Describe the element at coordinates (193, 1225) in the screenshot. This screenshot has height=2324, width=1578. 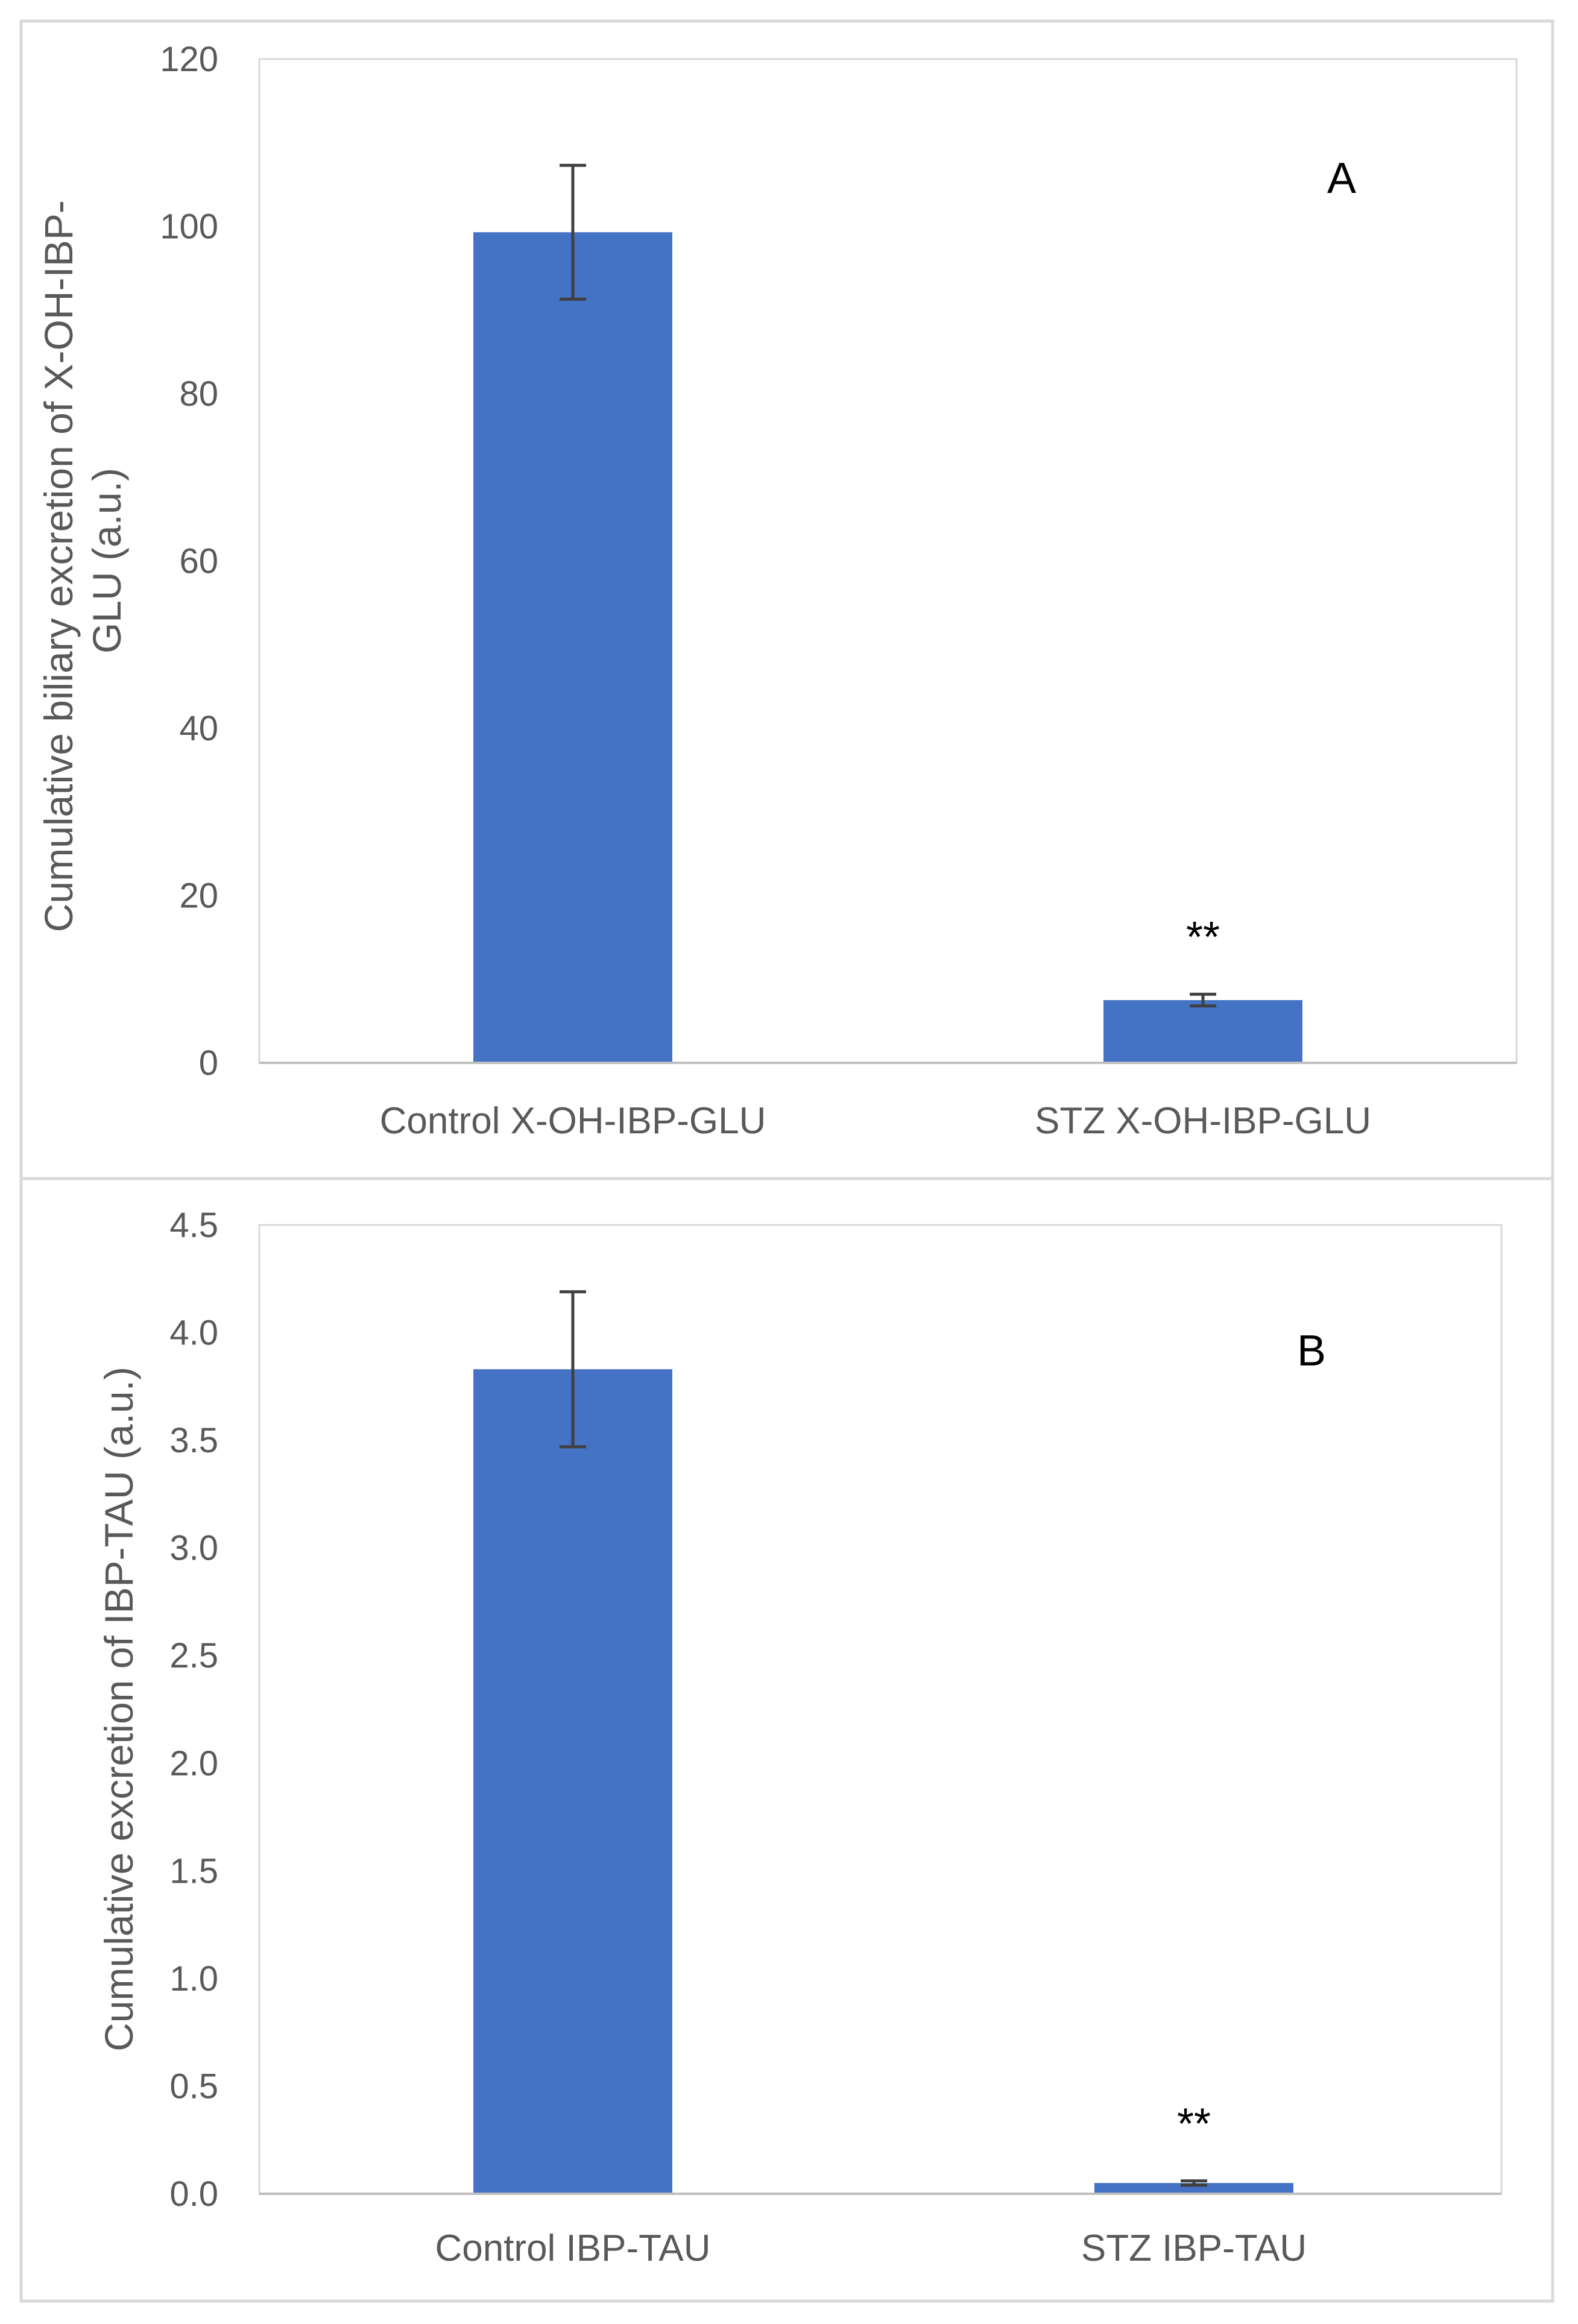
I see `panel-b-y-tick-label: 4.5` at that location.